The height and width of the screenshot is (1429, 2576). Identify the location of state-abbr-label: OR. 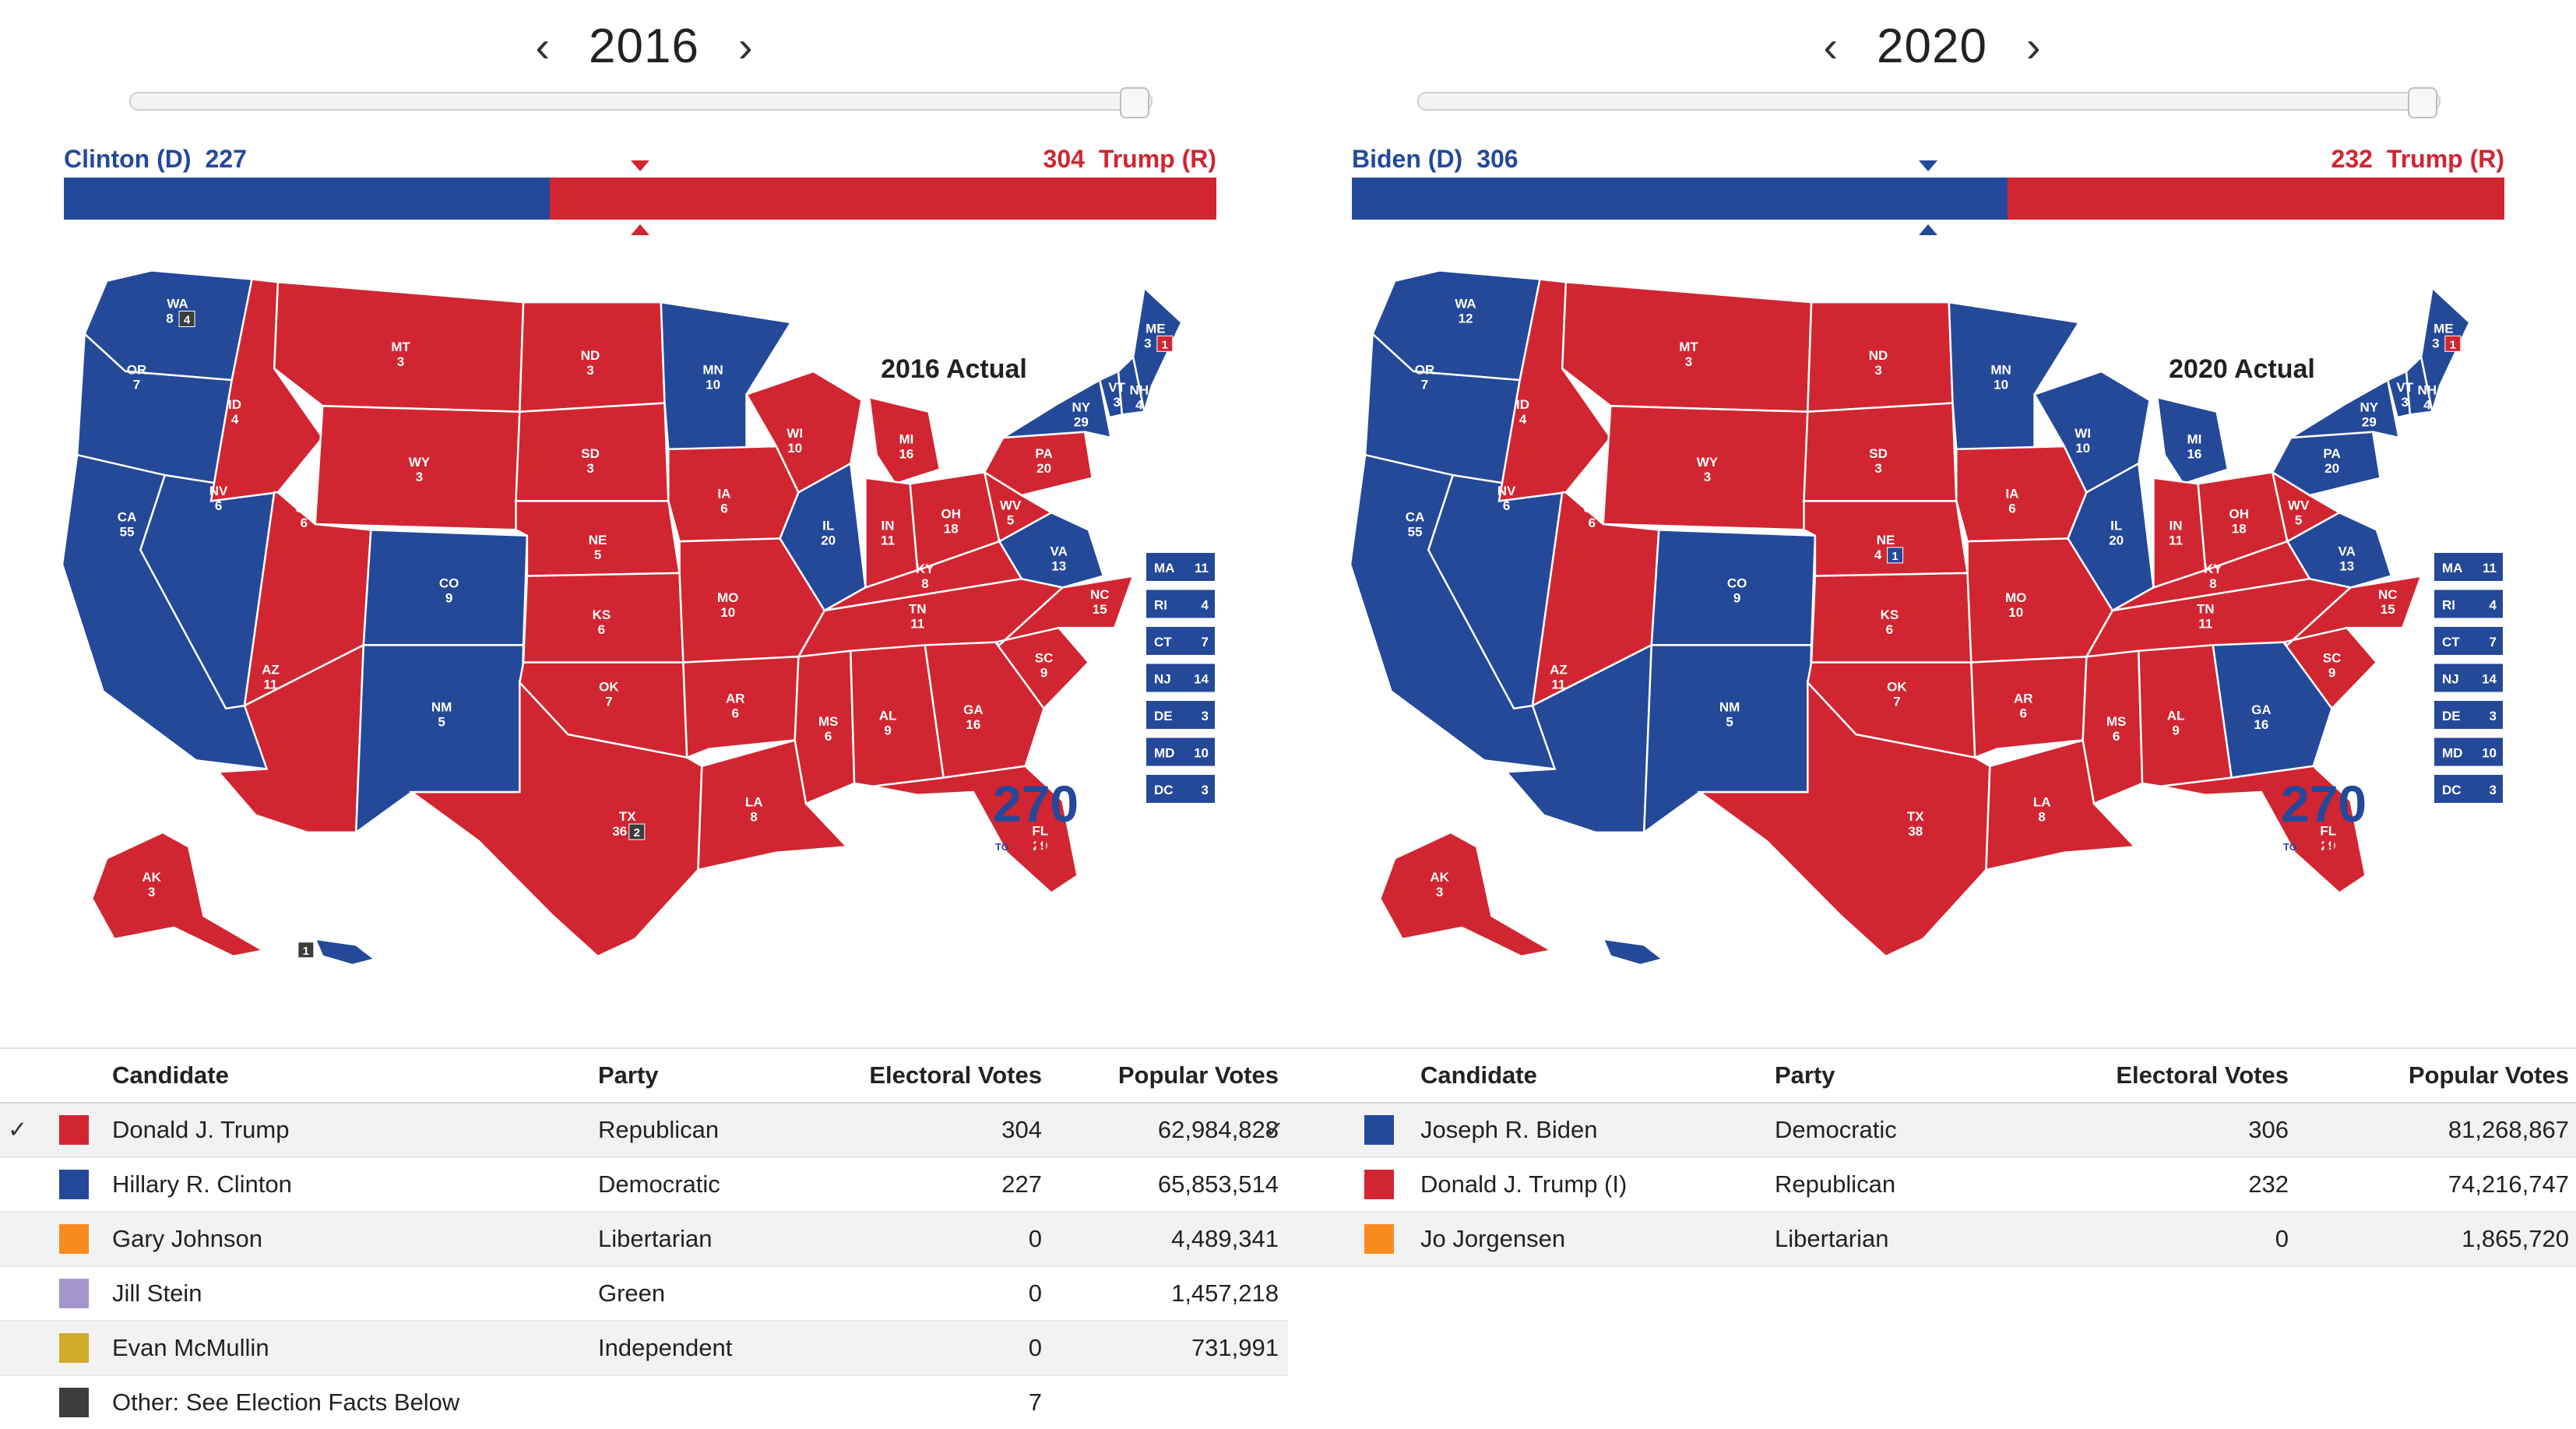
(137, 370).